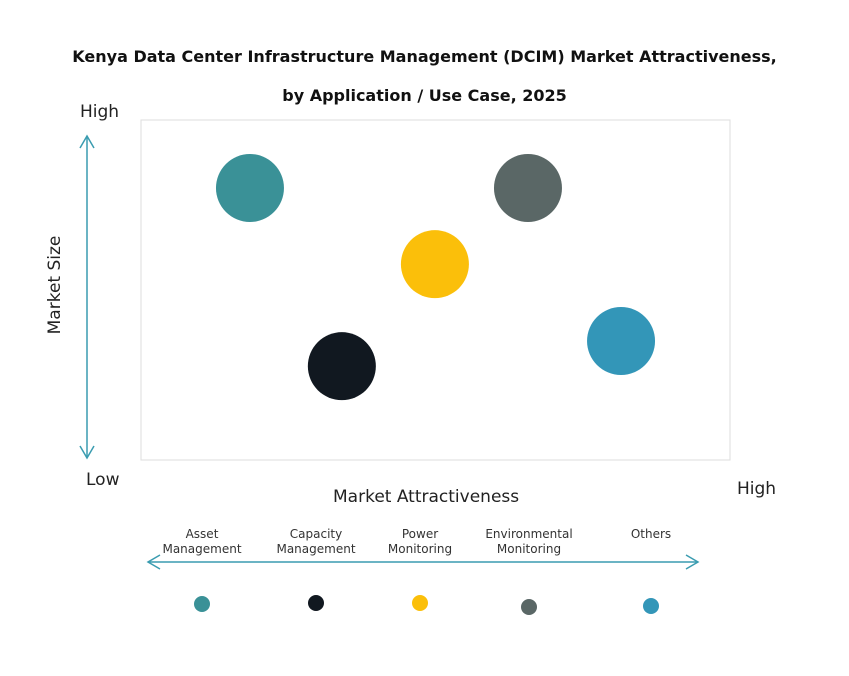  What do you see at coordinates (651, 606) in the screenshot?
I see `legend-dot-others` at bounding box center [651, 606].